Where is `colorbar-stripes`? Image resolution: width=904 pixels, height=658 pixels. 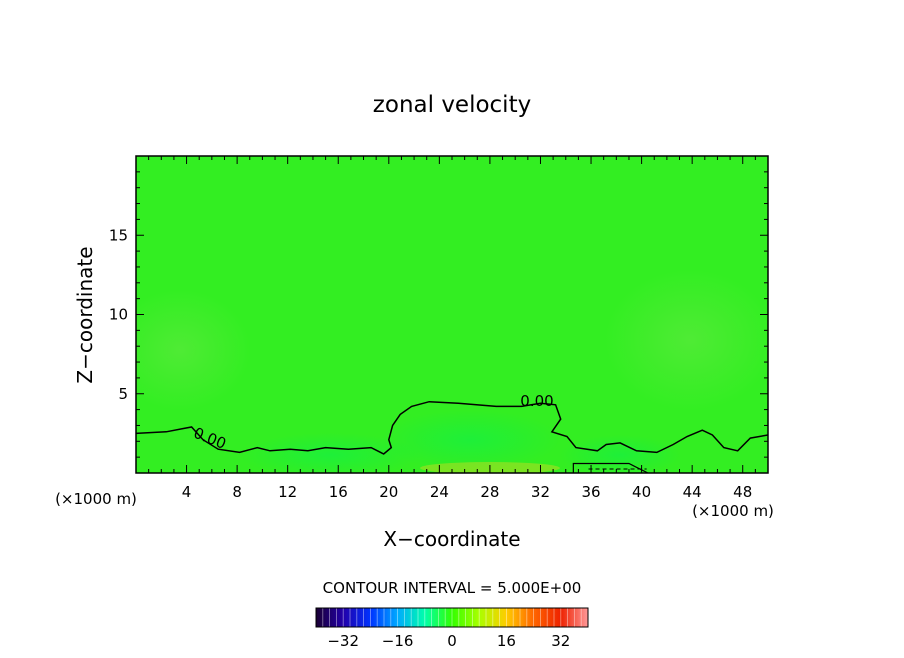
colorbar-stripes is located at coordinates (452, 617).